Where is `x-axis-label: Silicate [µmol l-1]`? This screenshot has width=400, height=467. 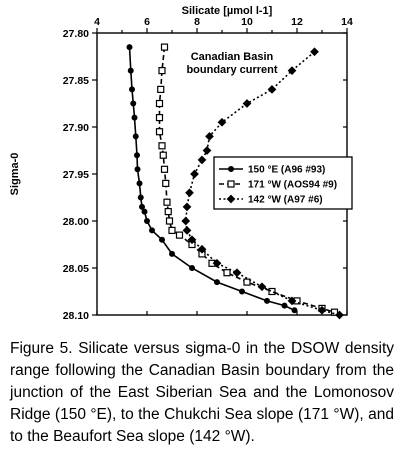
x-axis-label: Silicate [µmol l-1] is located at coordinates (227, 11).